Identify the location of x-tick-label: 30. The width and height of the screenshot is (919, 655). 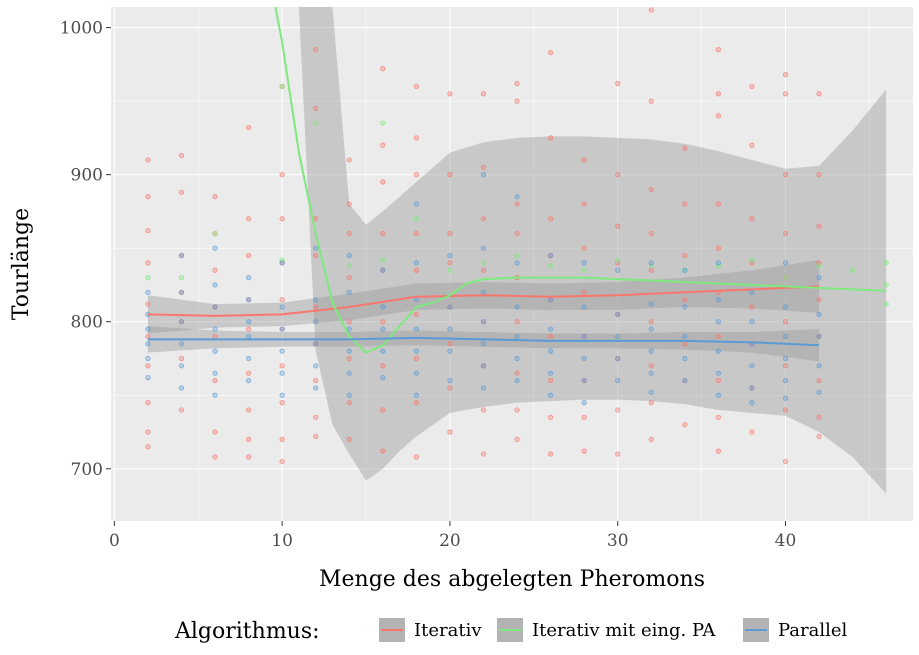
(618, 541).